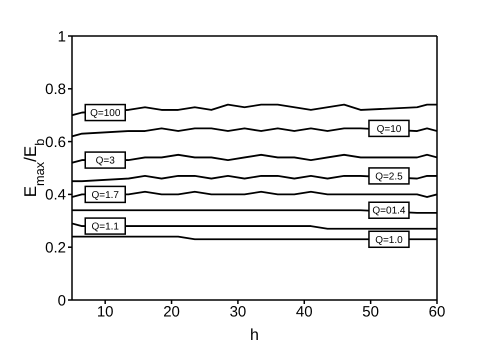 The width and height of the screenshot is (491, 350). What do you see at coordinates (55, 89) in the screenshot?
I see `y-tick-label: 0.8` at bounding box center [55, 89].